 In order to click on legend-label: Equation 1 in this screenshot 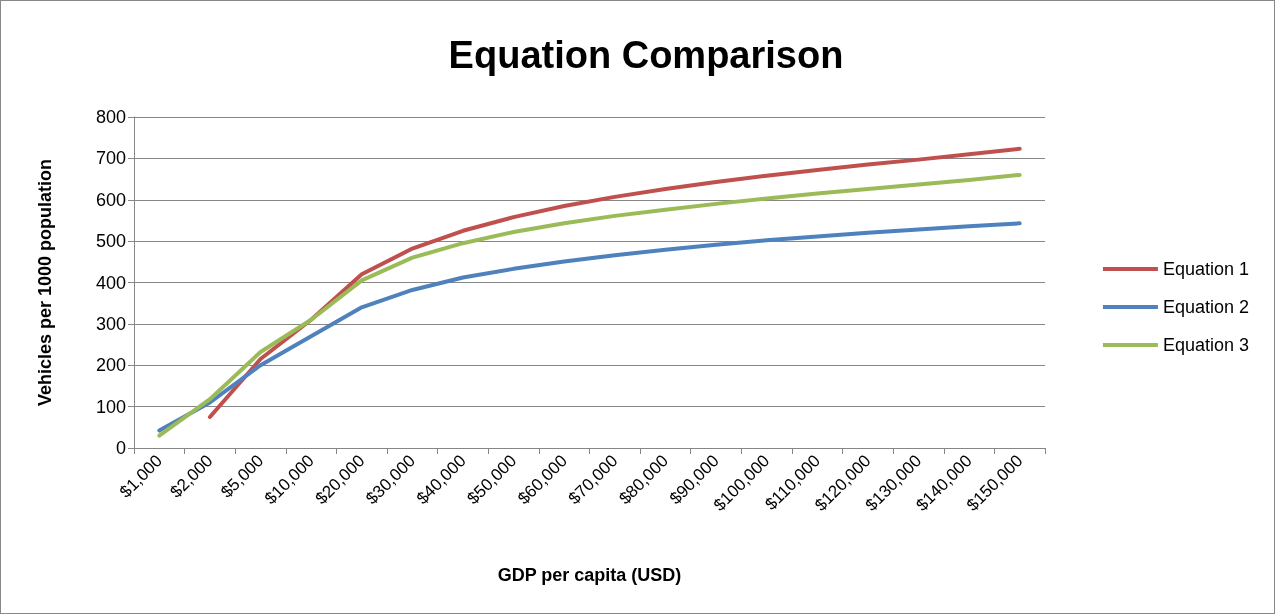, I will do `click(1206, 269)`.